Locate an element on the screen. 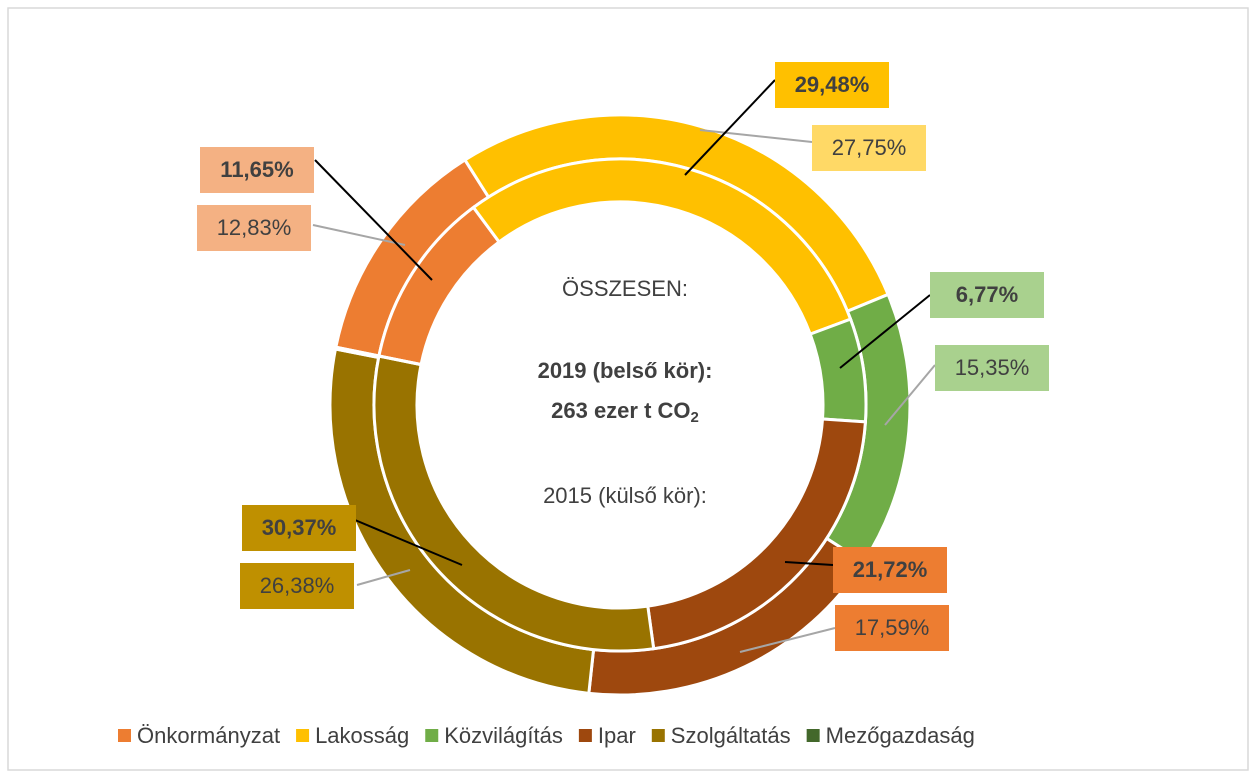 This screenshot has height=783, width=1256. inner-value-label: 6,77% is located at coordinates (987, 294).